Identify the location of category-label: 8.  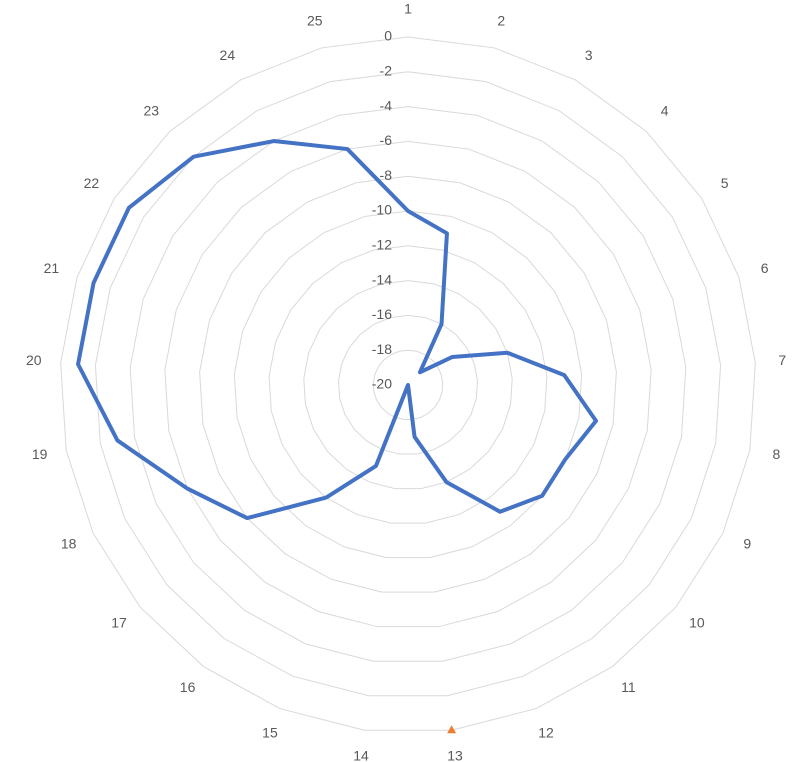
(776, 454).